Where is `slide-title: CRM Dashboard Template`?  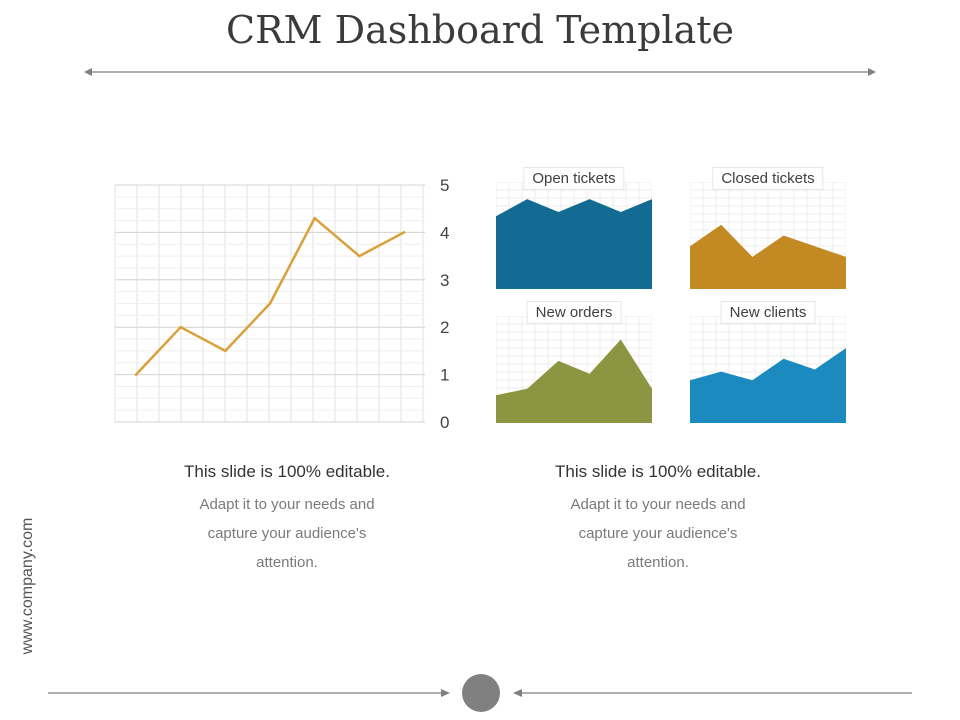
slide-title: CRM Dashboard Template is located at coordinates (479, 30).